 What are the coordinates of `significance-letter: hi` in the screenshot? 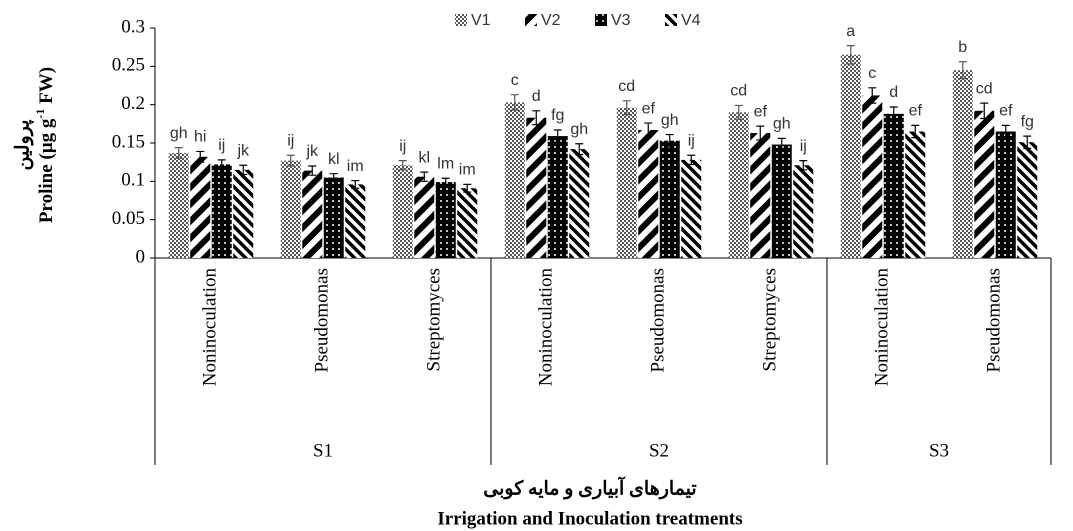 It's located at (200, 137).